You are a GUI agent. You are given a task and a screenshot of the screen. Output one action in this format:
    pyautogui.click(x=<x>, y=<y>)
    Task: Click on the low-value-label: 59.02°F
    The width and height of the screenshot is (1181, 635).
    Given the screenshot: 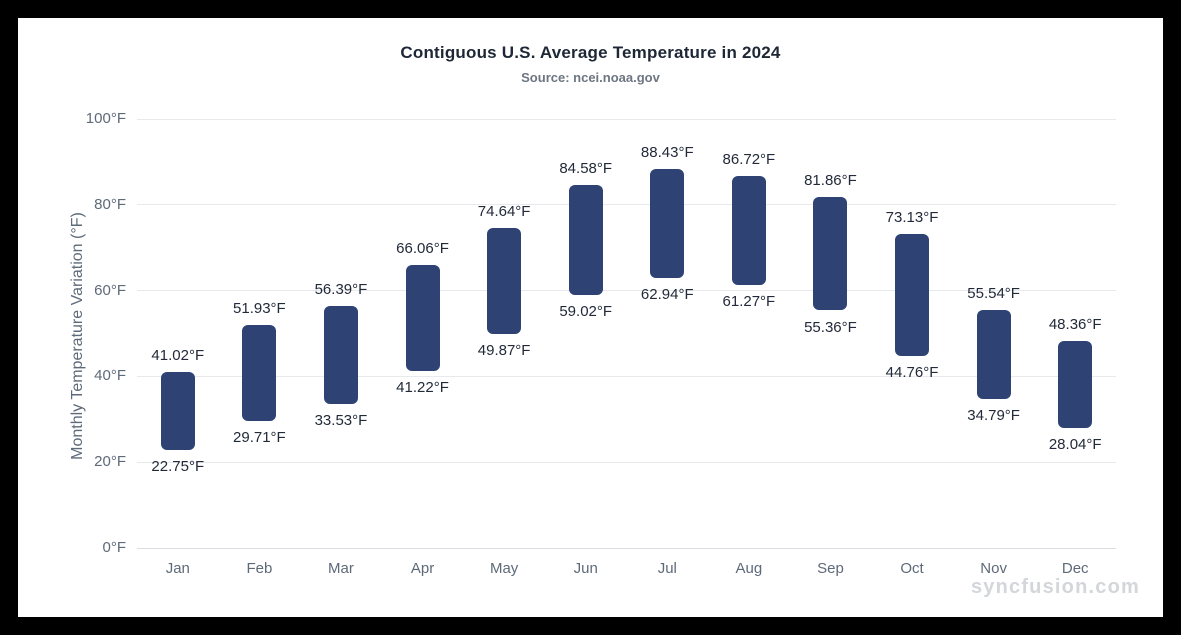 What is the action you would take?
    pyautogui.click(x=586, y=311)
    